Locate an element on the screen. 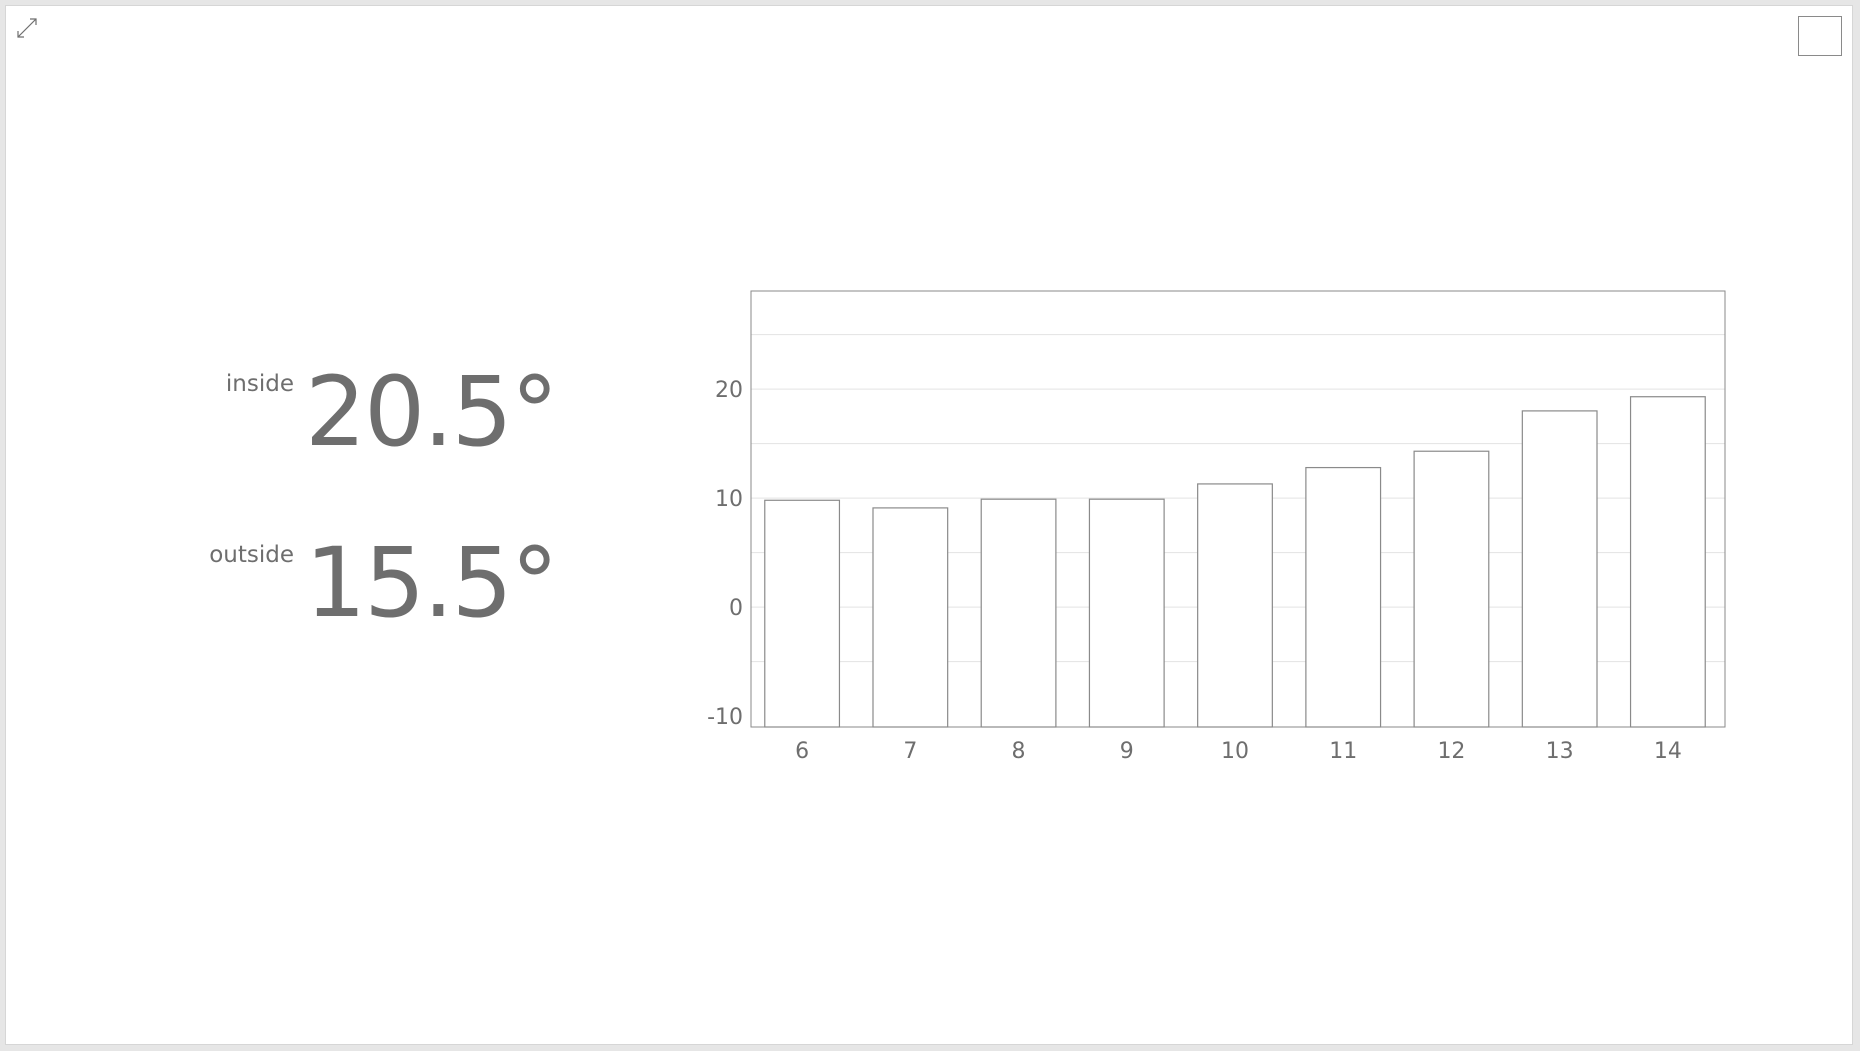 Image resolution: width=1860 pixels, height=1051 pixels. y-tick-label: 0 is located at coordinates (736, 608).